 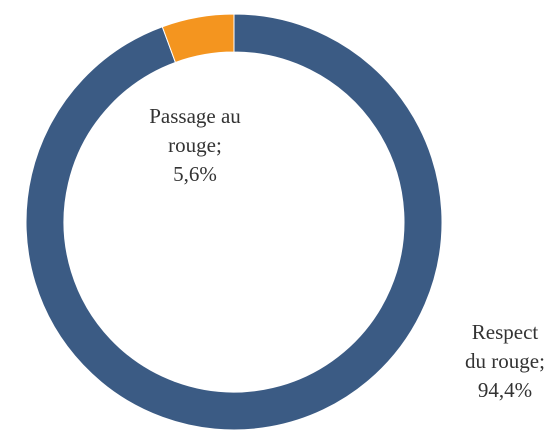 What do you see at coordinates (198, 38) in the screenshot?
I see `donut-slice` at bounding box center [198, 38].